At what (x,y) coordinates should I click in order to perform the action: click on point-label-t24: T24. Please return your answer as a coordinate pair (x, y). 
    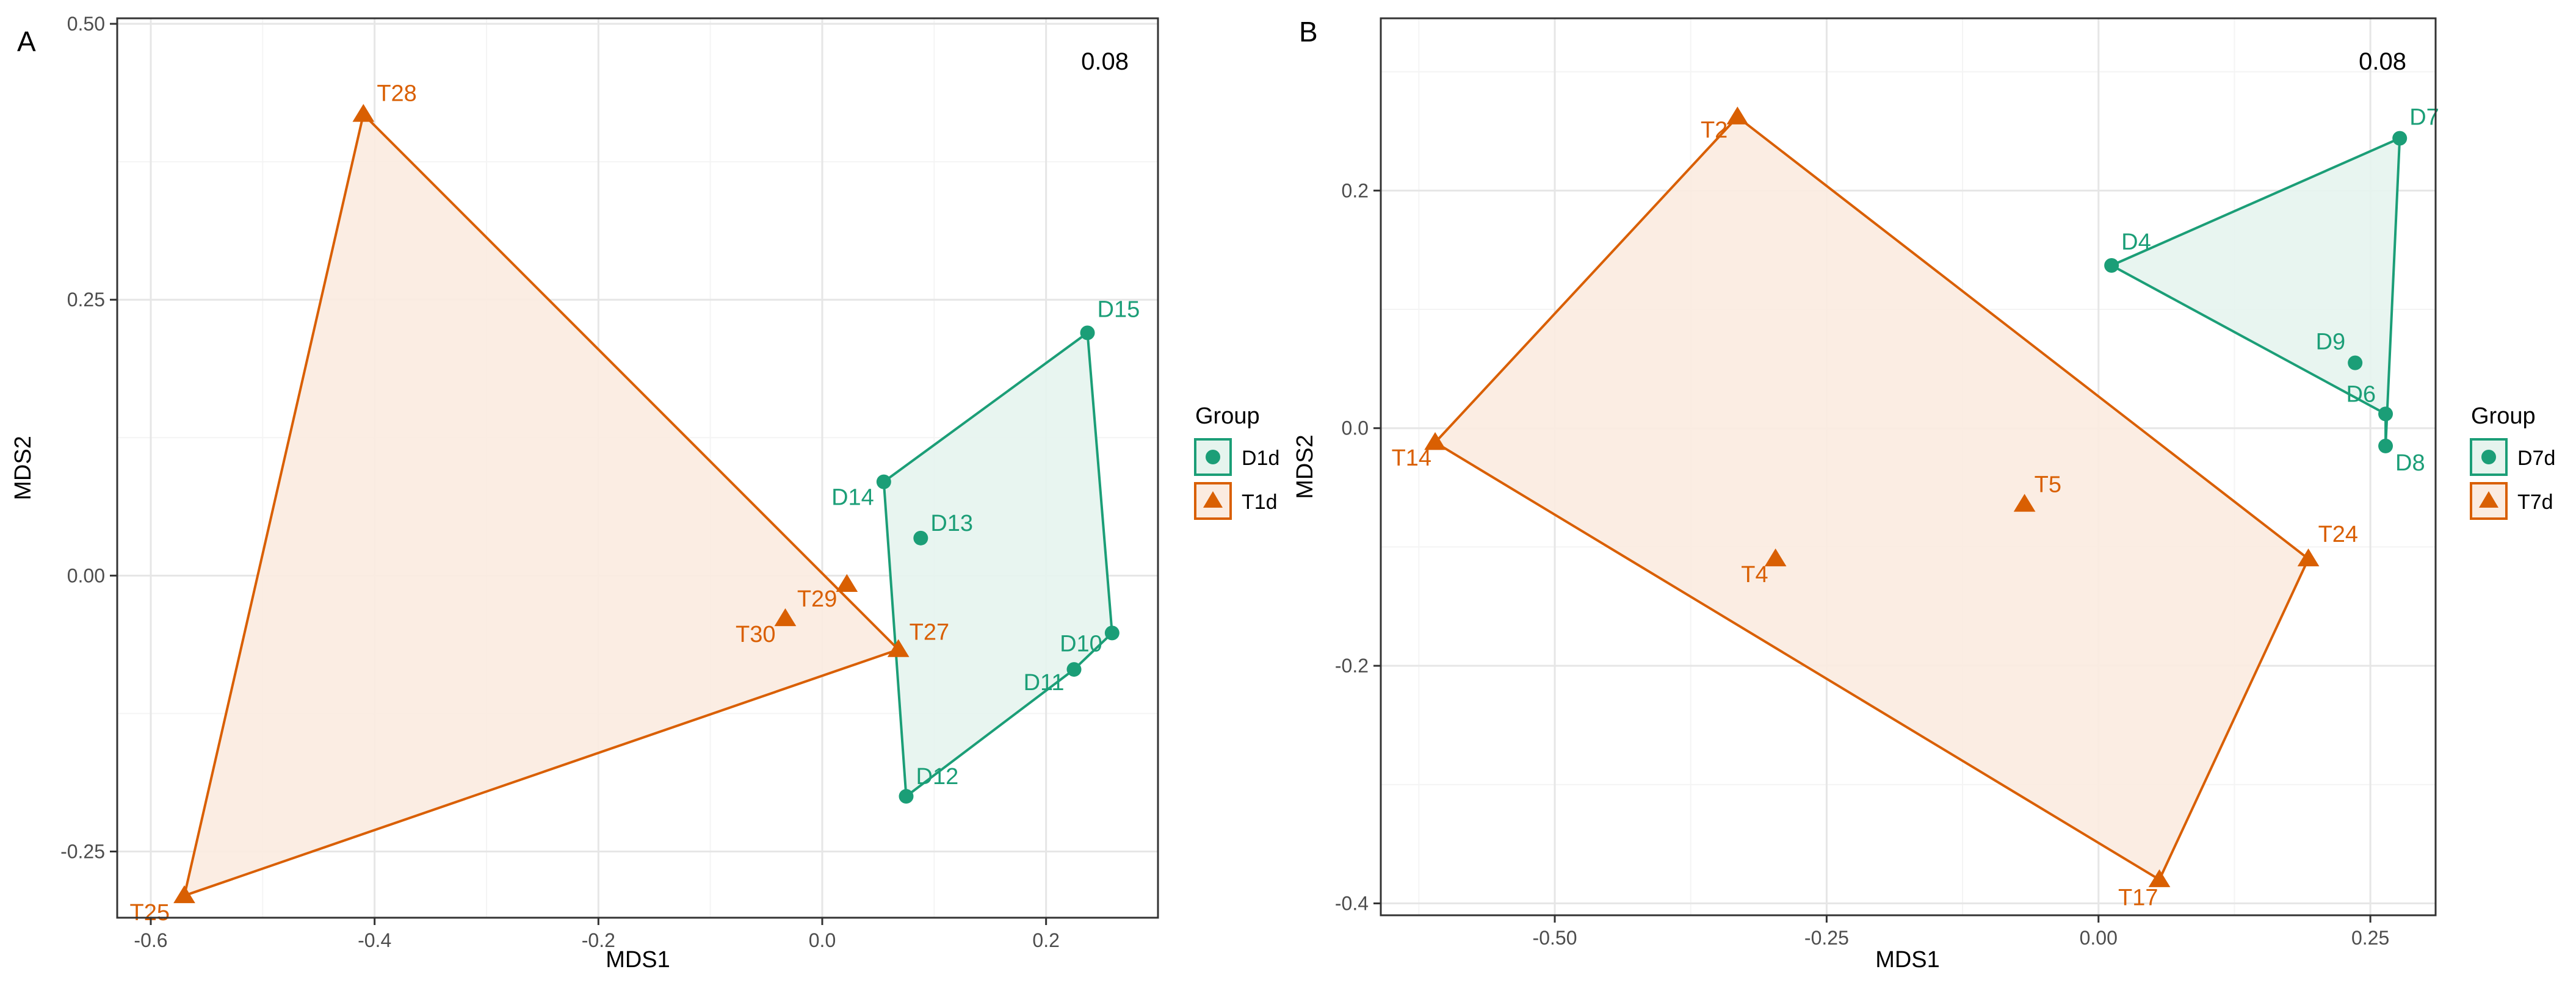
    Looking at the image, I should click on (2338, 534).